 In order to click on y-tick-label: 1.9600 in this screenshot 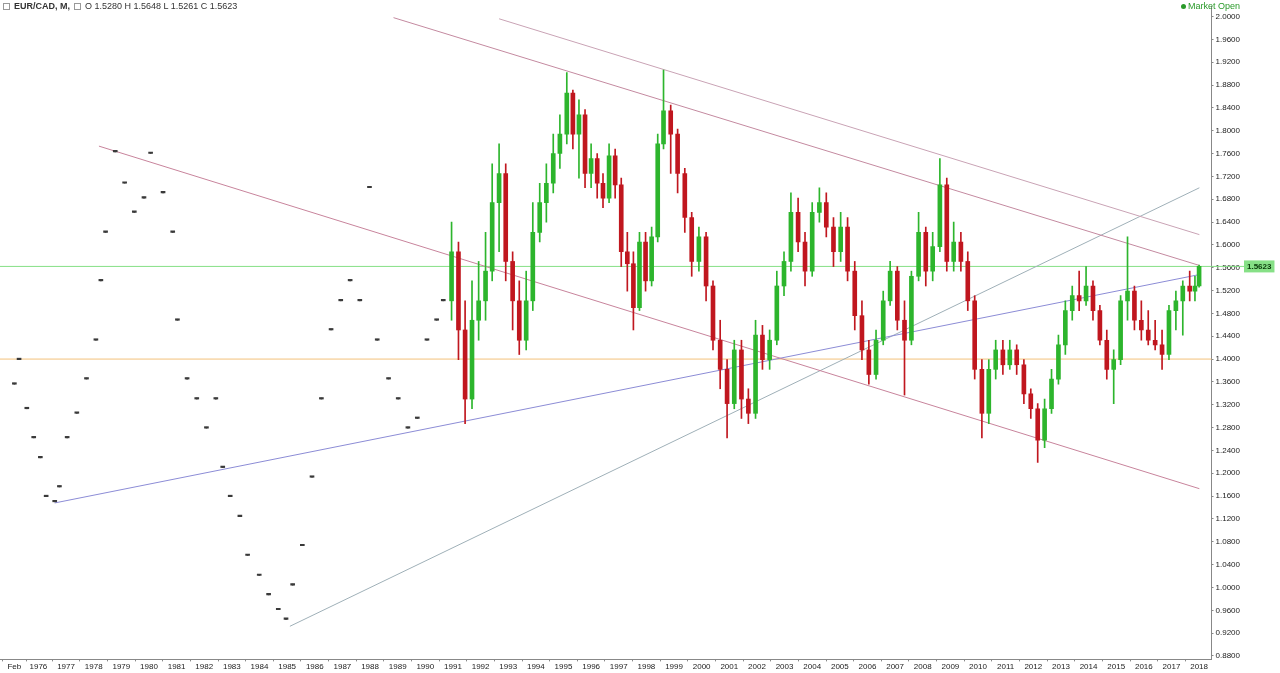, I will do `click(1228, 39)`.